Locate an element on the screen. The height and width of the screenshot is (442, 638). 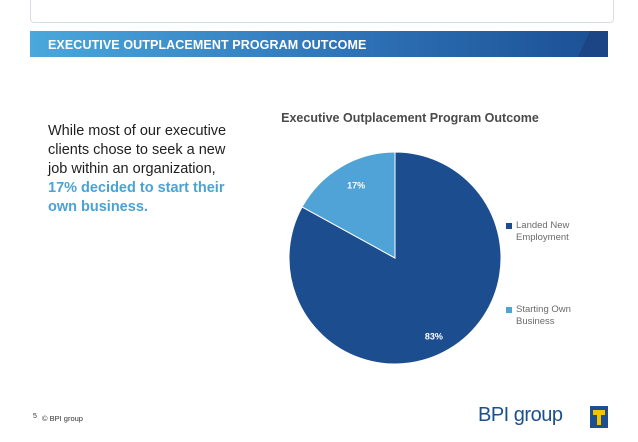
header-band: EXECUTIVE OUTPLACEMENT PROGRAM OUTCOME is located at coordinates (319, 44).